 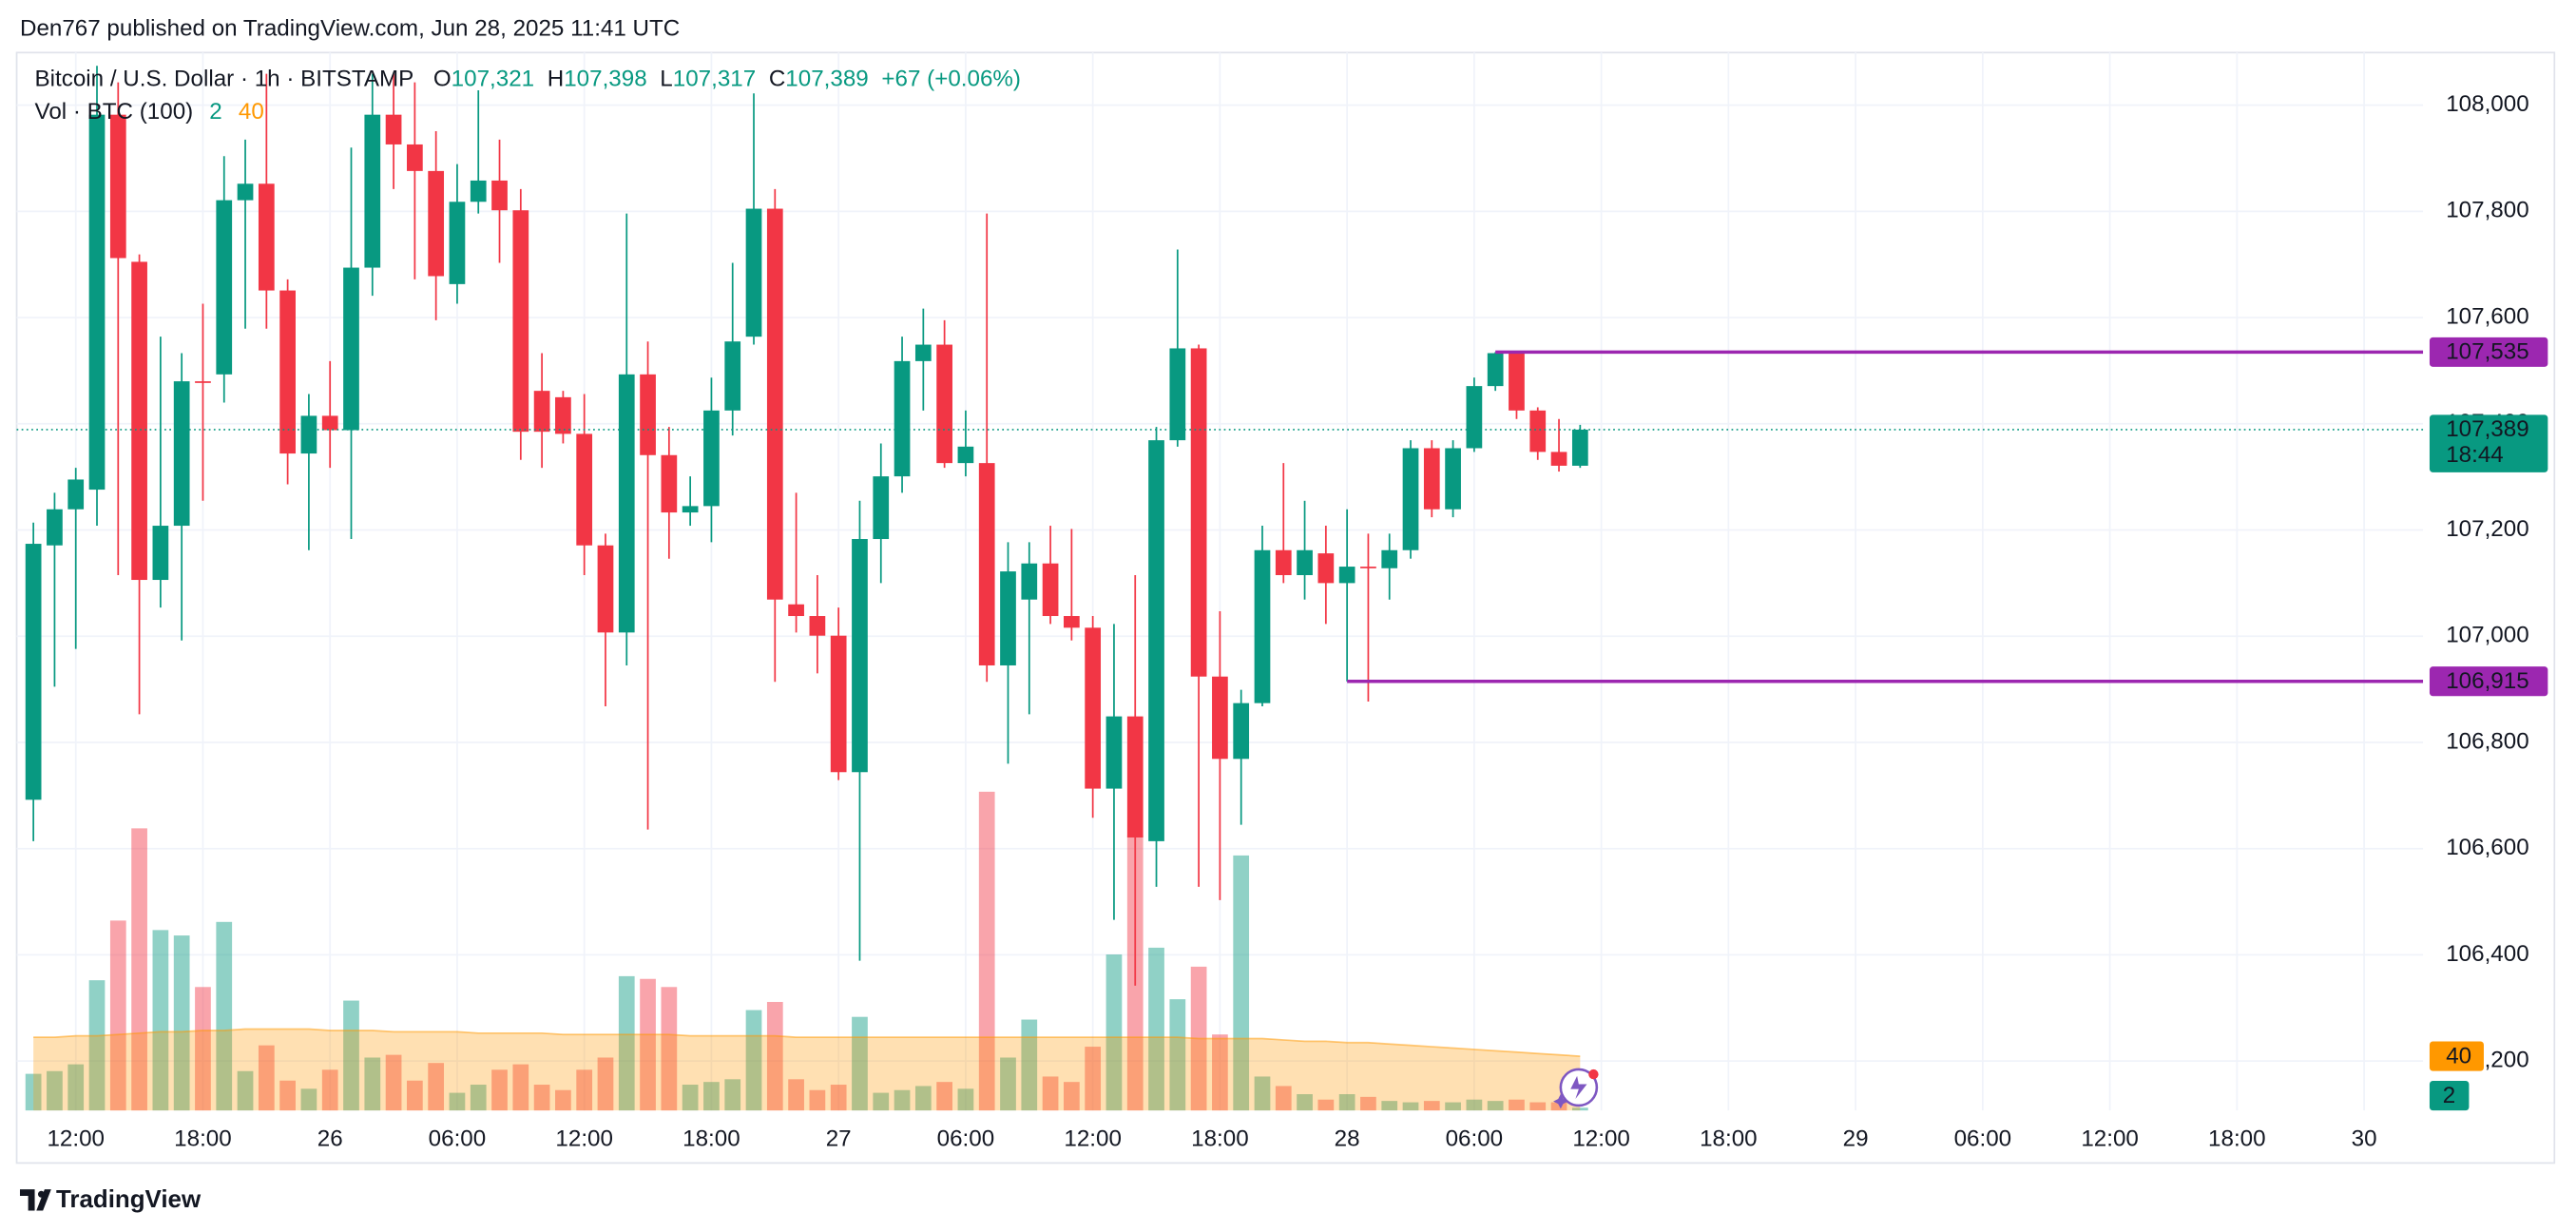 I want to click on legend-key: C, so click(x=777, y=79).